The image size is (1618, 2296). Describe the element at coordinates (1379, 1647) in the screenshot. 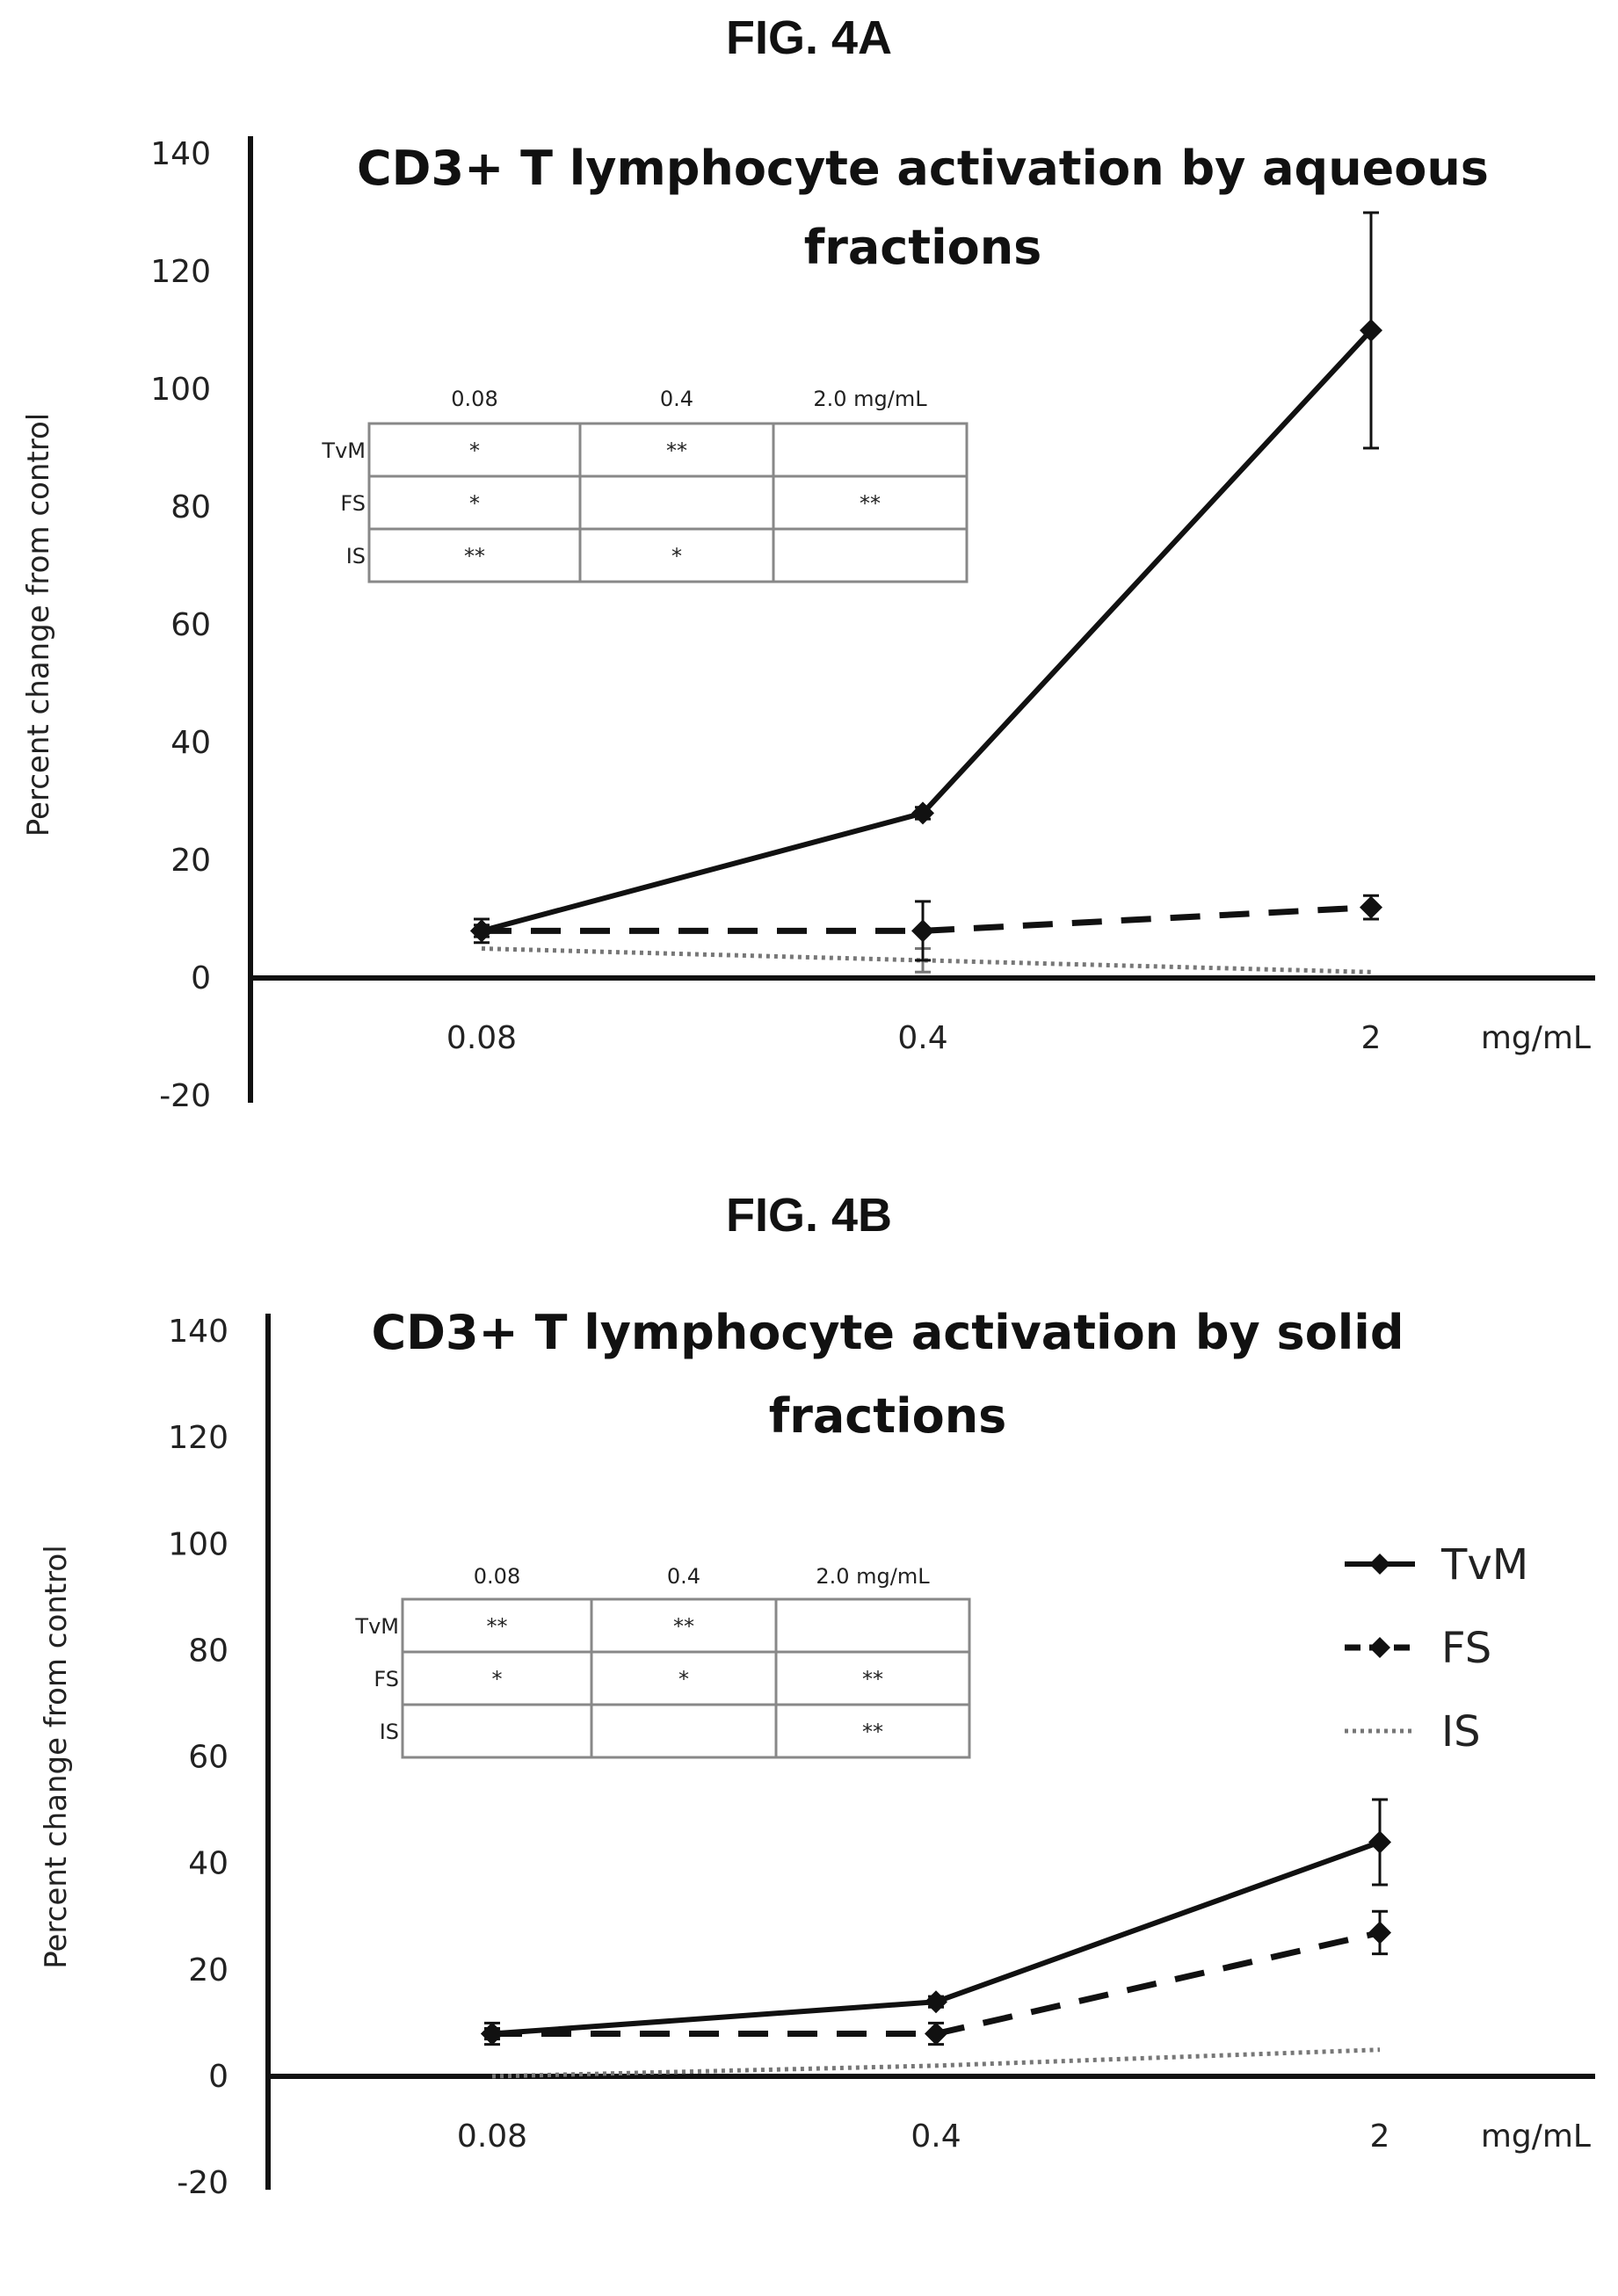

I see `legend-marker-fs` at that location.